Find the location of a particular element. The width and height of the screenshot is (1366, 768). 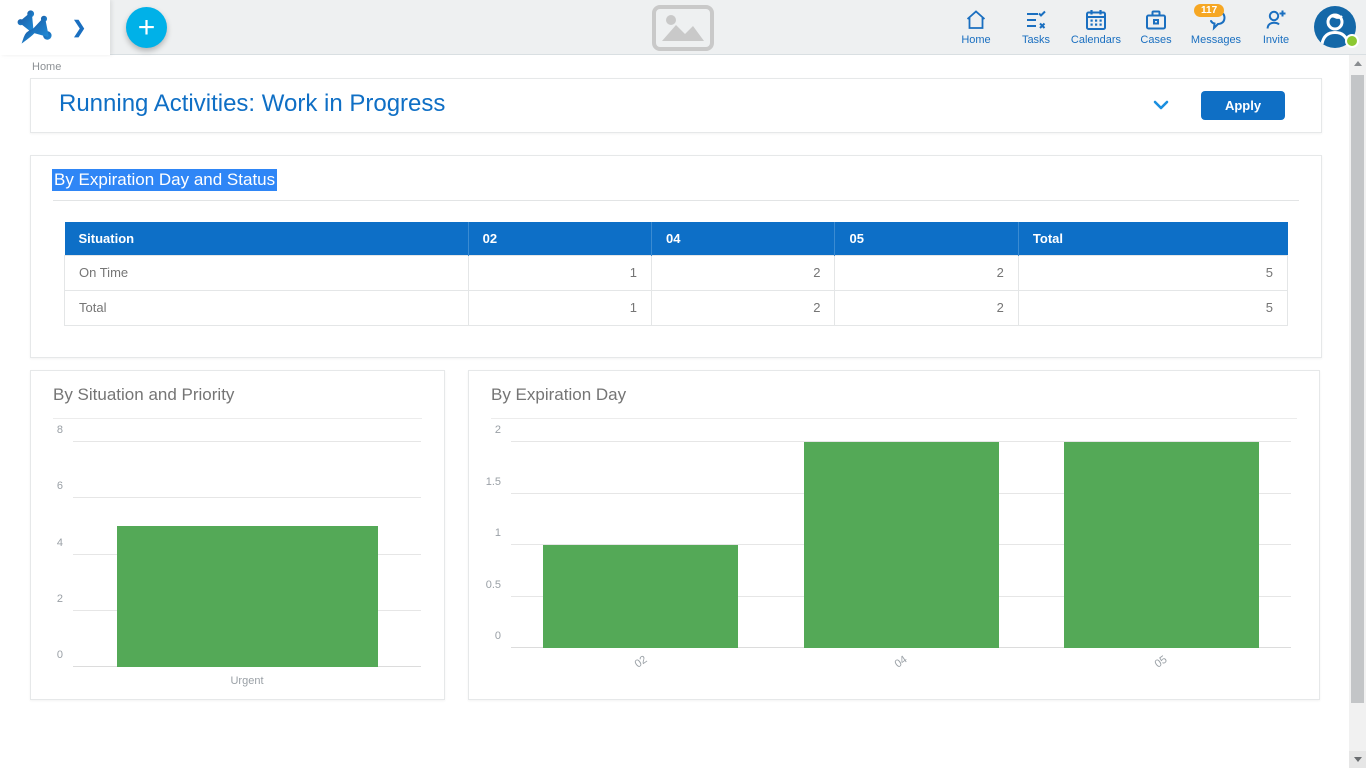

nav-label: Home is located at coordinates (976, 40).